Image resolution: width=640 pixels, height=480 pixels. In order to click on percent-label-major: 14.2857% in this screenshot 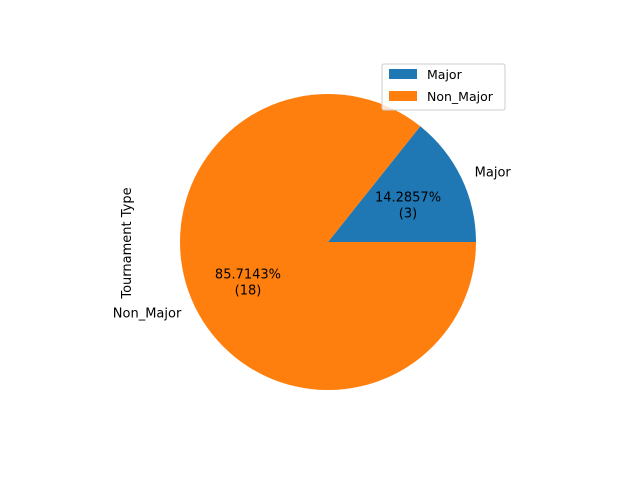, I will do `click(408, 197)`.